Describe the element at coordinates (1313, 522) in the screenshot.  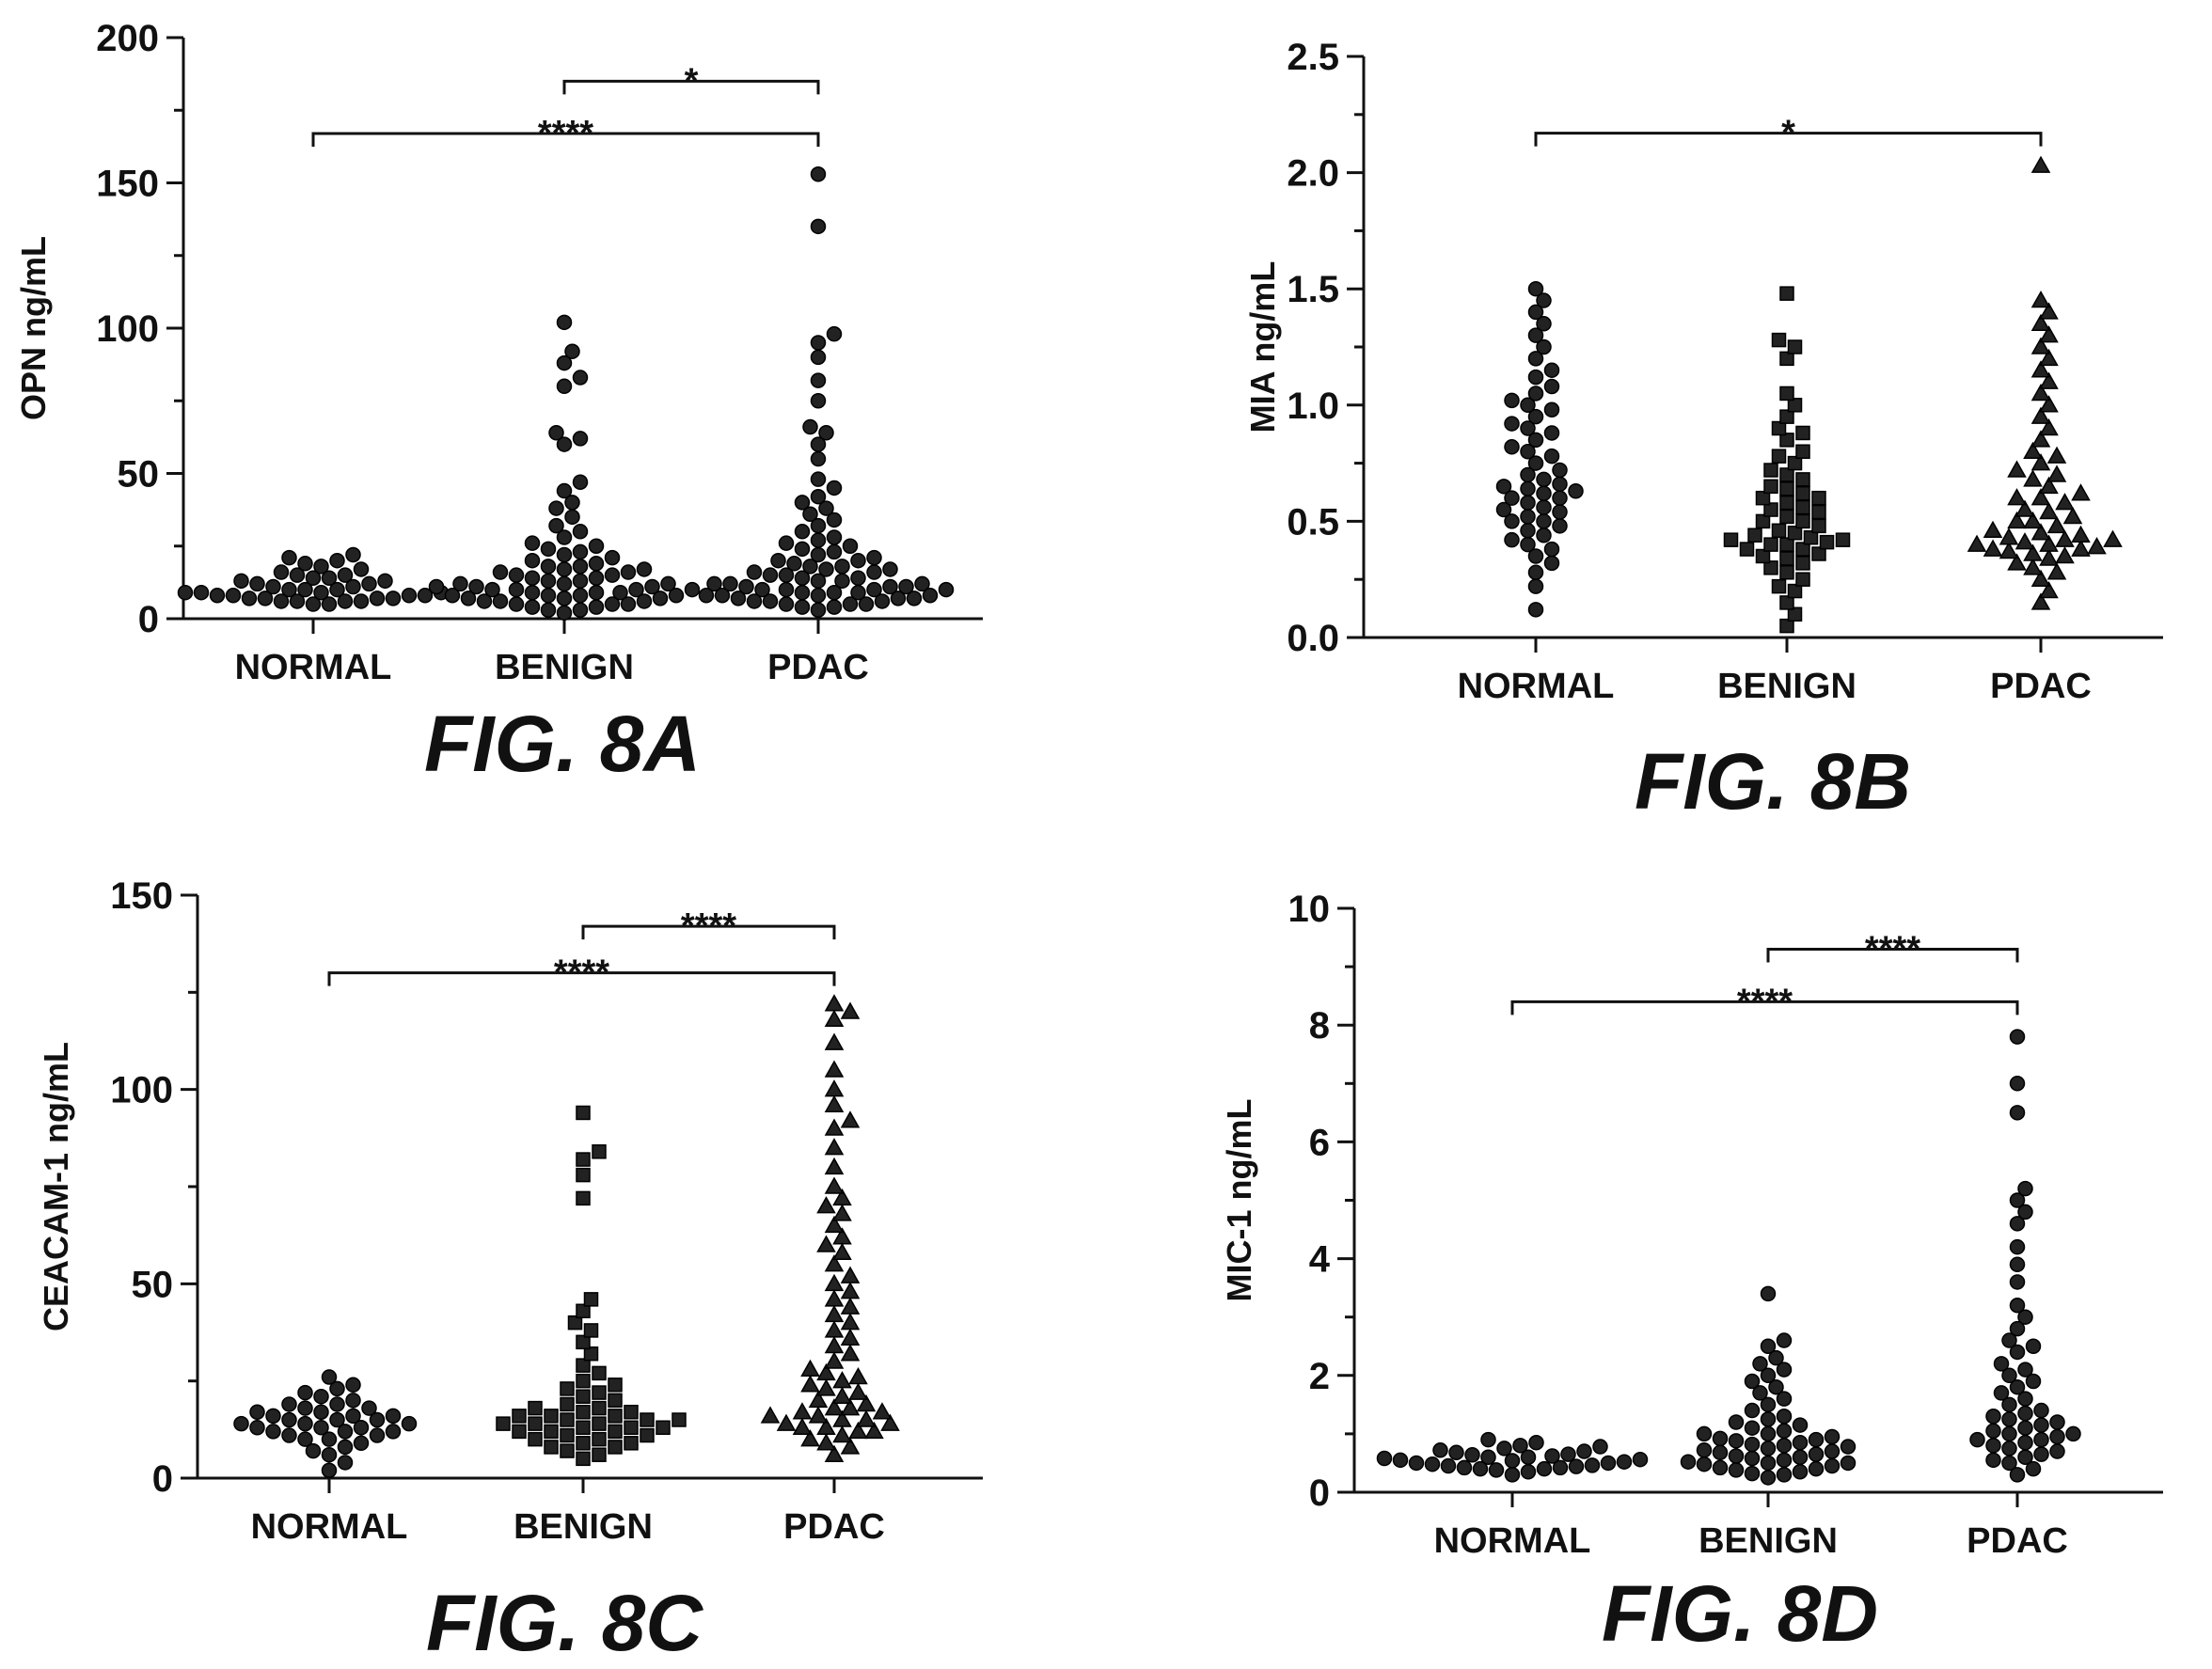
I see `y-tick-label: 0.5` at that location.